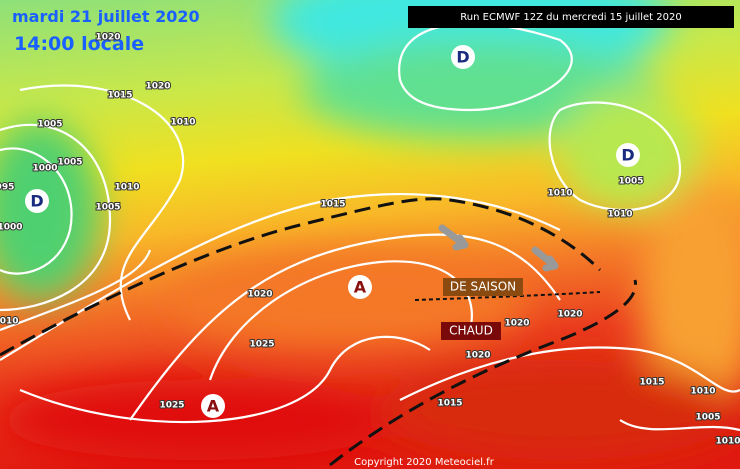 The width and height of the screenshot is (740, 469). What do you see at coordinates (7, 188) in the screenshot?
I see `isobar-label: 995` at bounding box center [7, 188].